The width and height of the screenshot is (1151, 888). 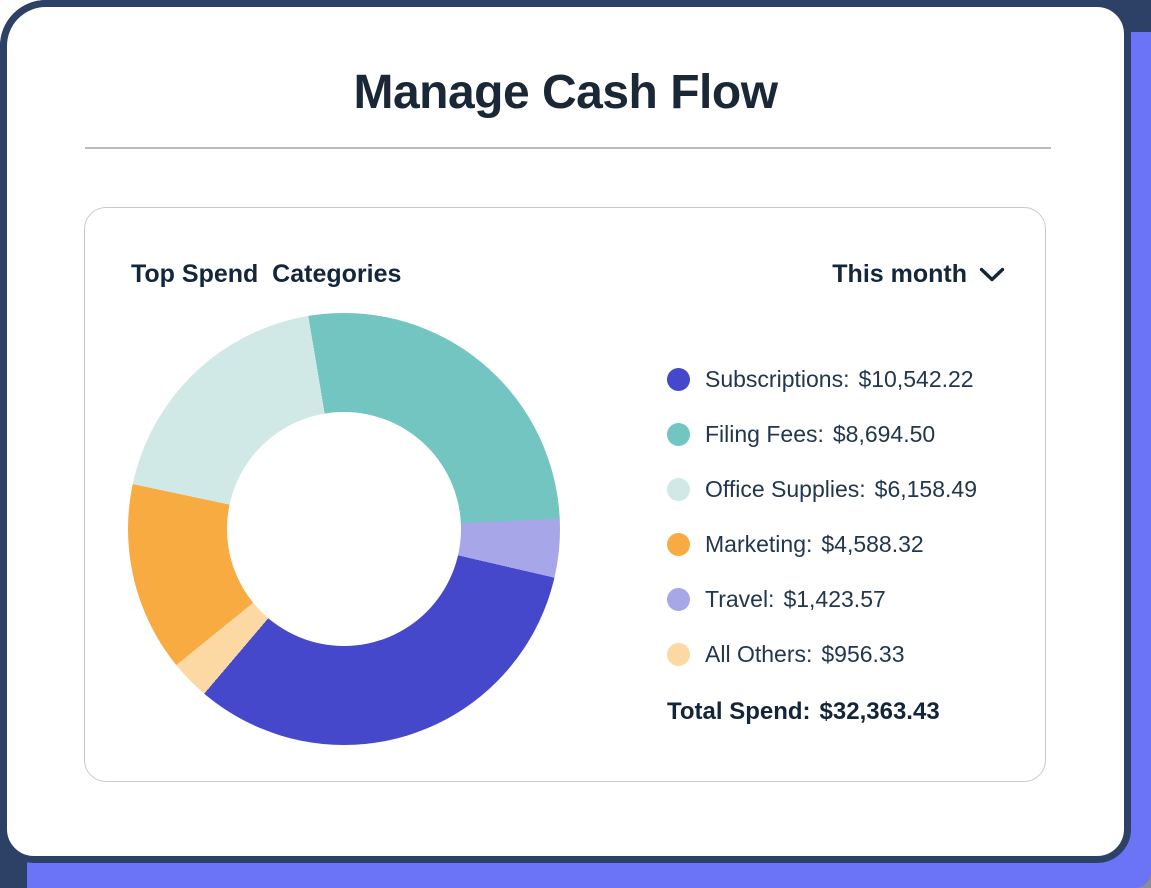 I want to click on period-label: This month, so click(x=899, y=274).